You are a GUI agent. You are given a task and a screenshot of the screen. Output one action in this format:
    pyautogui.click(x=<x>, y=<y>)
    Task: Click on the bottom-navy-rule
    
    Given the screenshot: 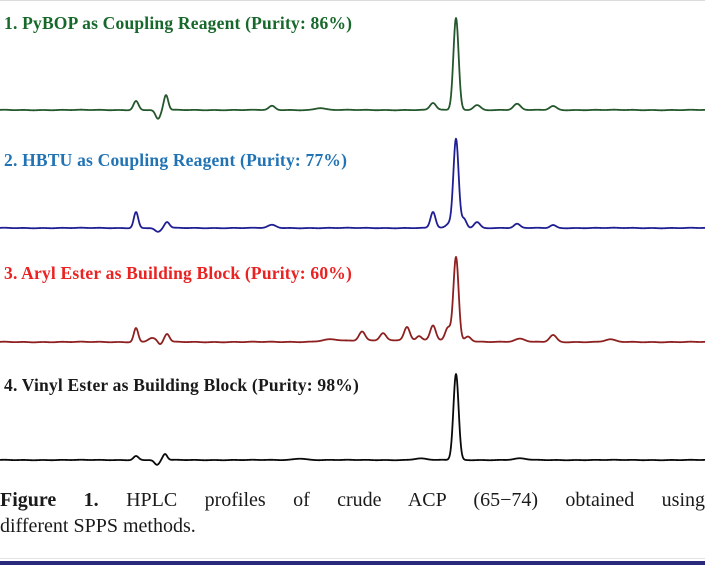 What is the action you would take?
    pyautogui.click(x=352, y=563)
    